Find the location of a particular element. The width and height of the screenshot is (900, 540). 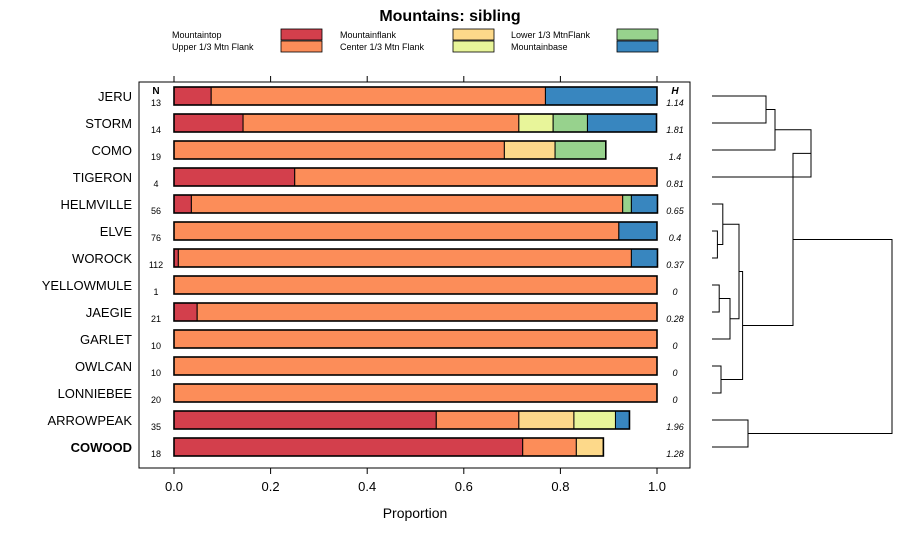

bar-helmville-mountaintop is located at coordinates (182, 204).